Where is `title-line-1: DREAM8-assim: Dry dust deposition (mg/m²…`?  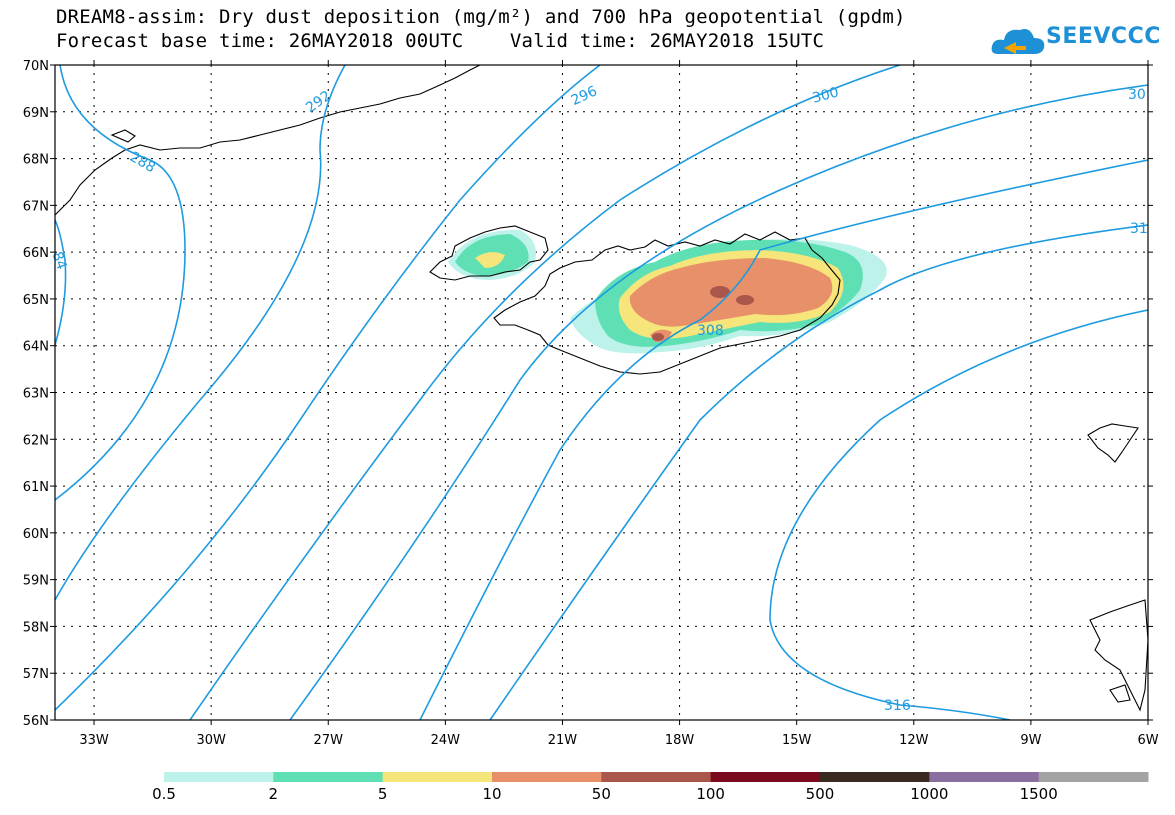 title-line-1: DREAM8-assim: Dry dust deposition (mg/m²… is located at coordinates (481, 17).